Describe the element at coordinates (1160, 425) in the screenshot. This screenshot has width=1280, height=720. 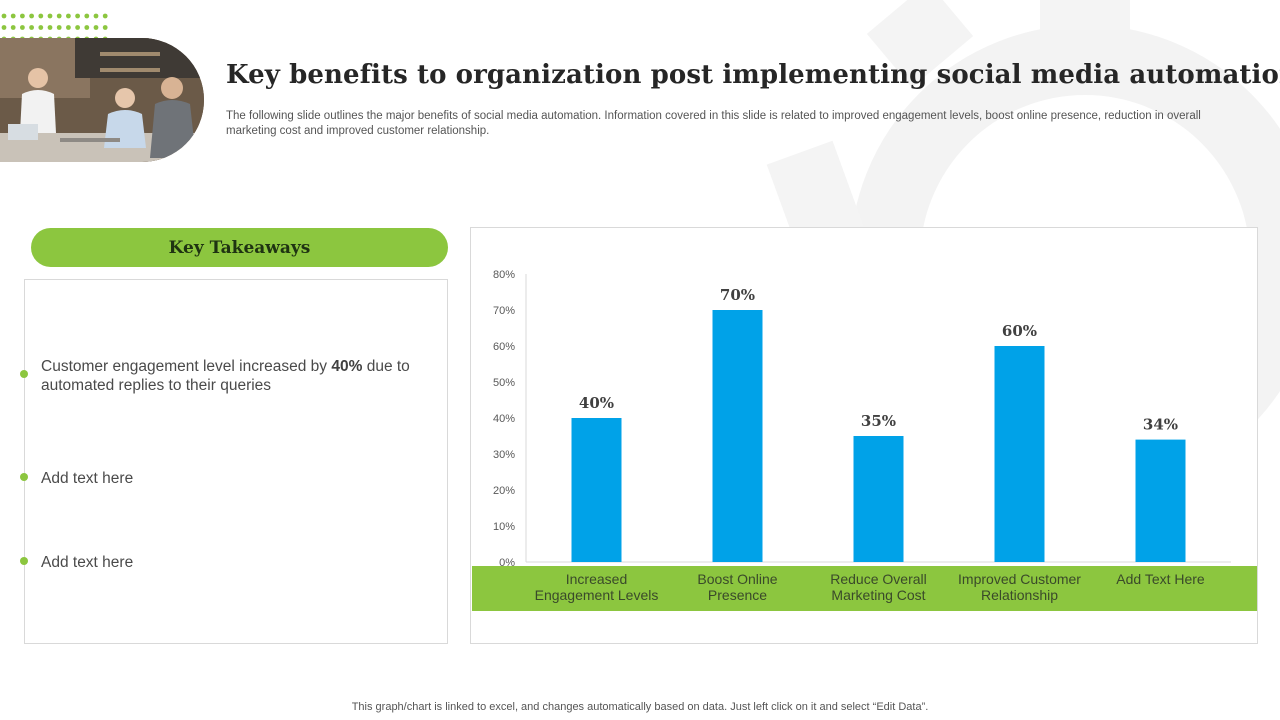
I see `data-label: 34%` at that location.